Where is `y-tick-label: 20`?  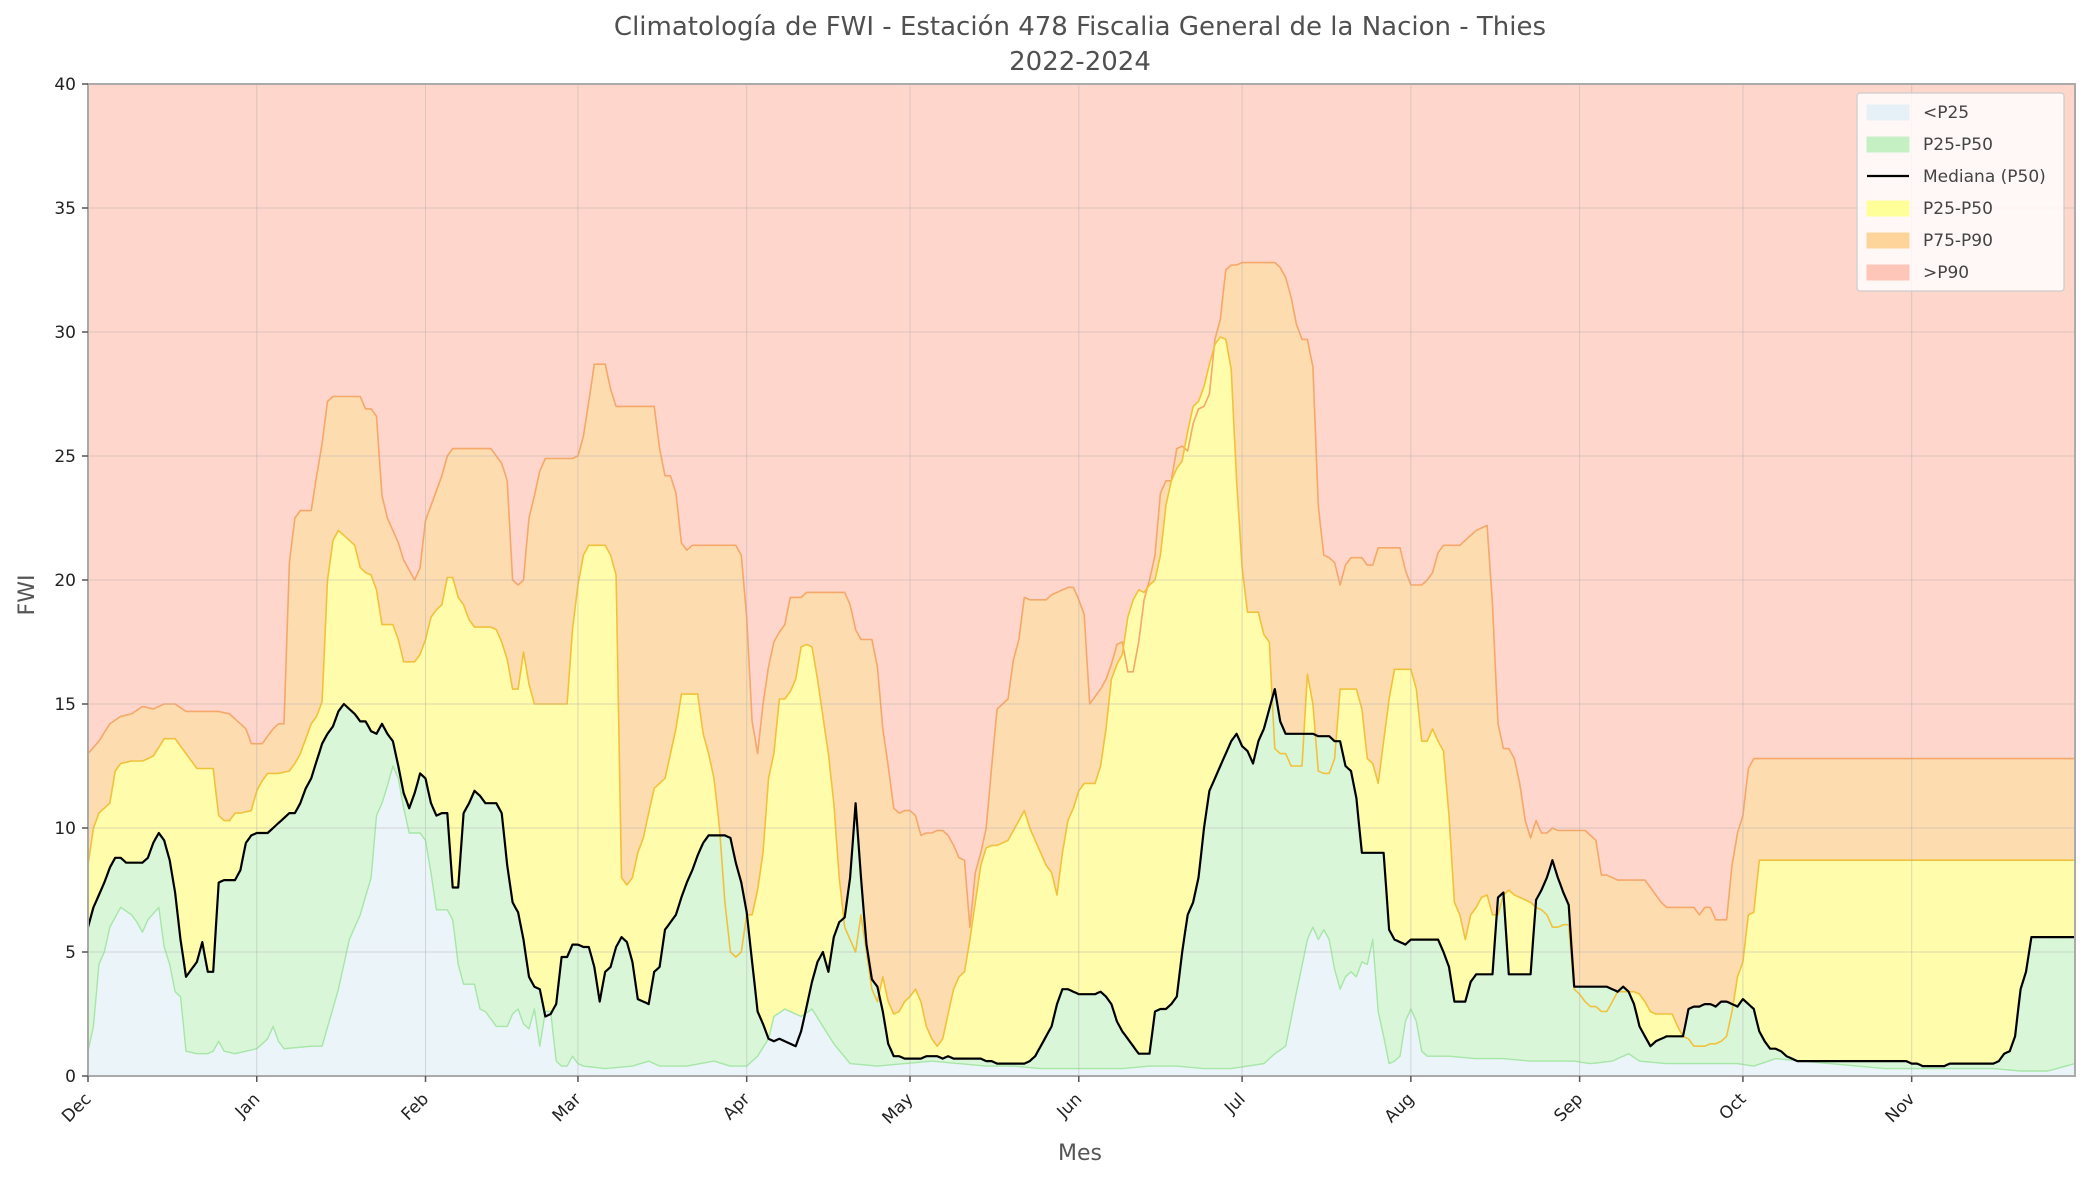 y-tick-label: 20 is located at coordinates (65, 581).